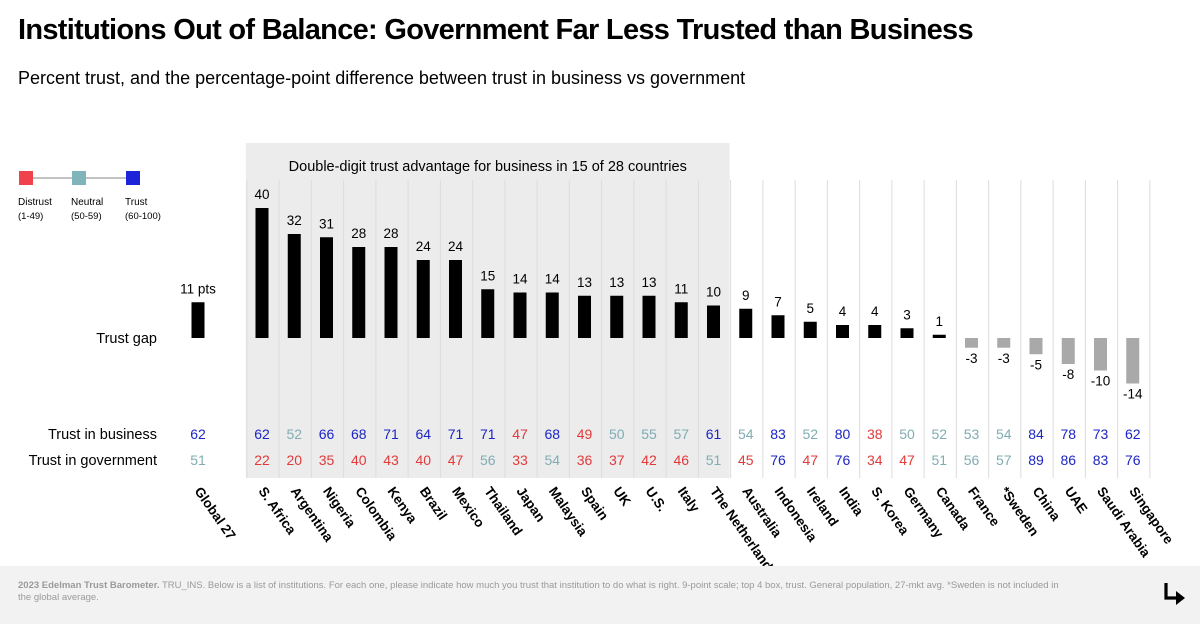  Describe the element at coordinates (520, 279) in the screenshot. I see `bar-label-japan: 14` at that location.